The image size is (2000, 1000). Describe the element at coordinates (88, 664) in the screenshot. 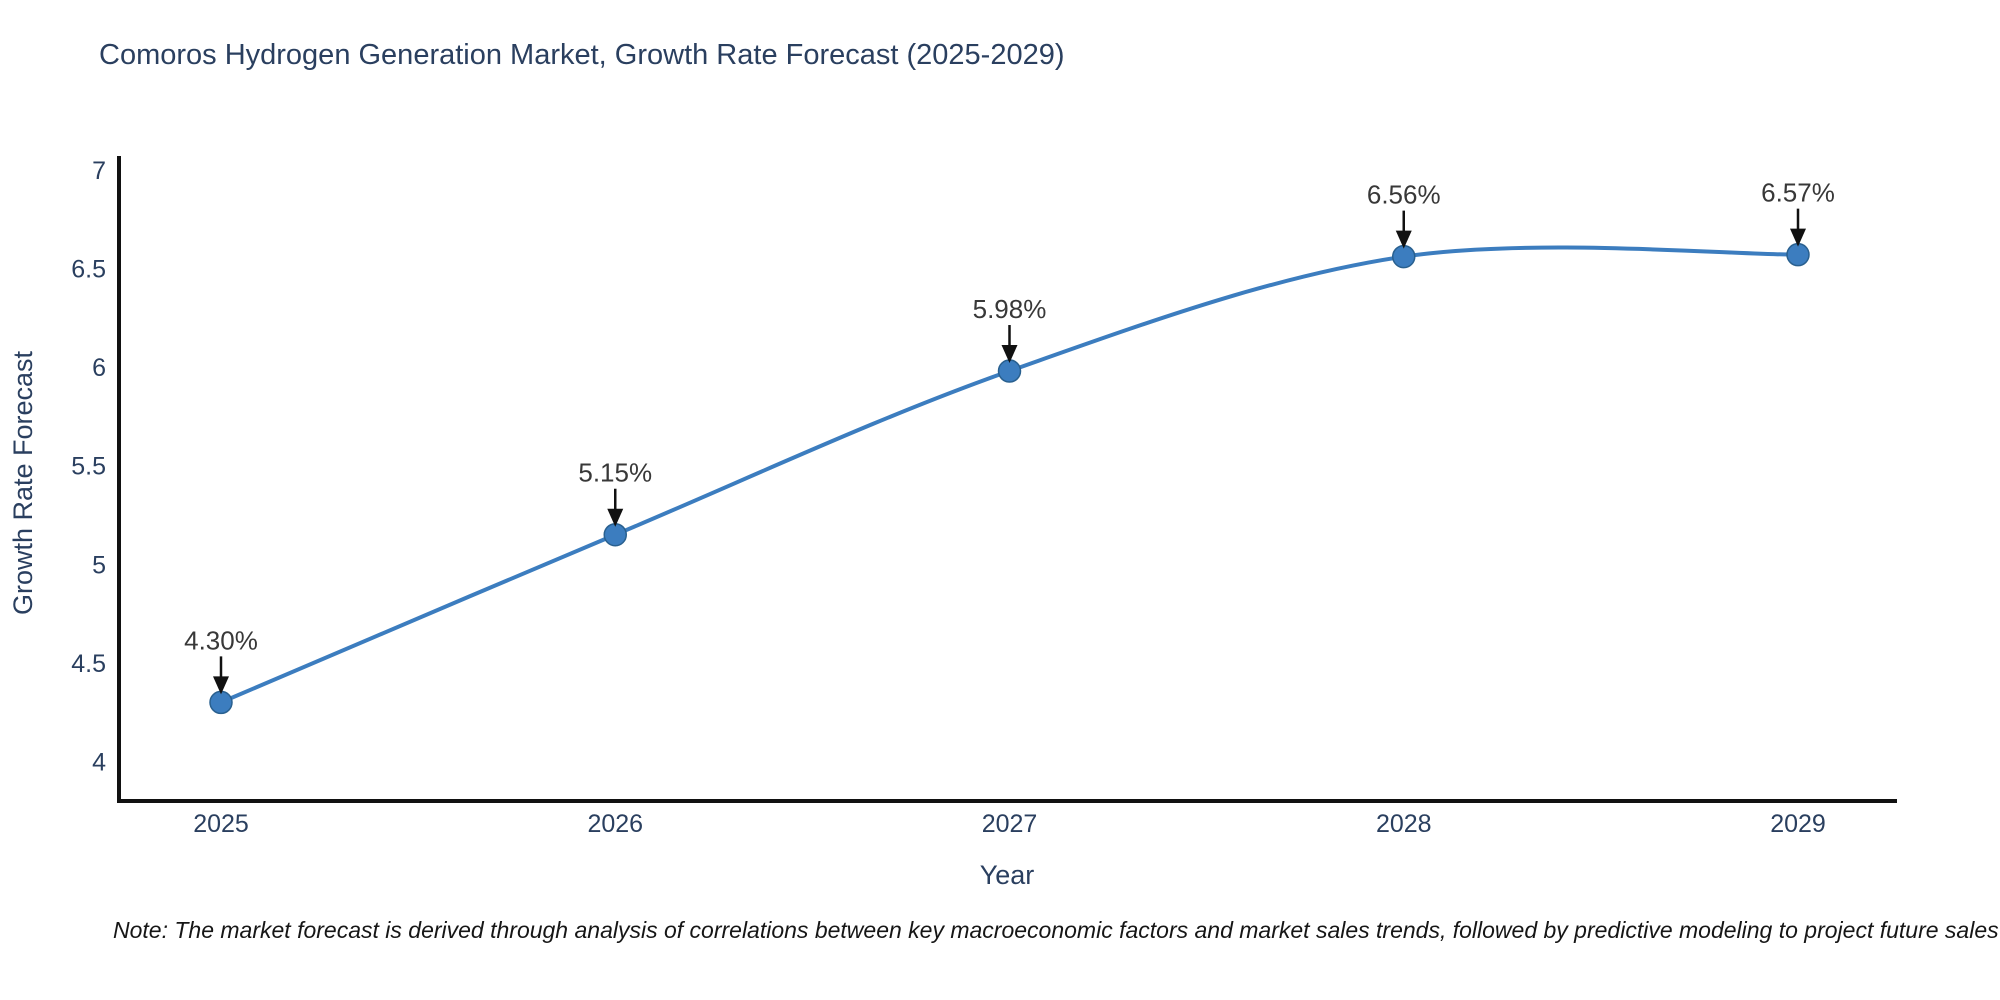

I see `y-tick-label: 4.5` at that location.